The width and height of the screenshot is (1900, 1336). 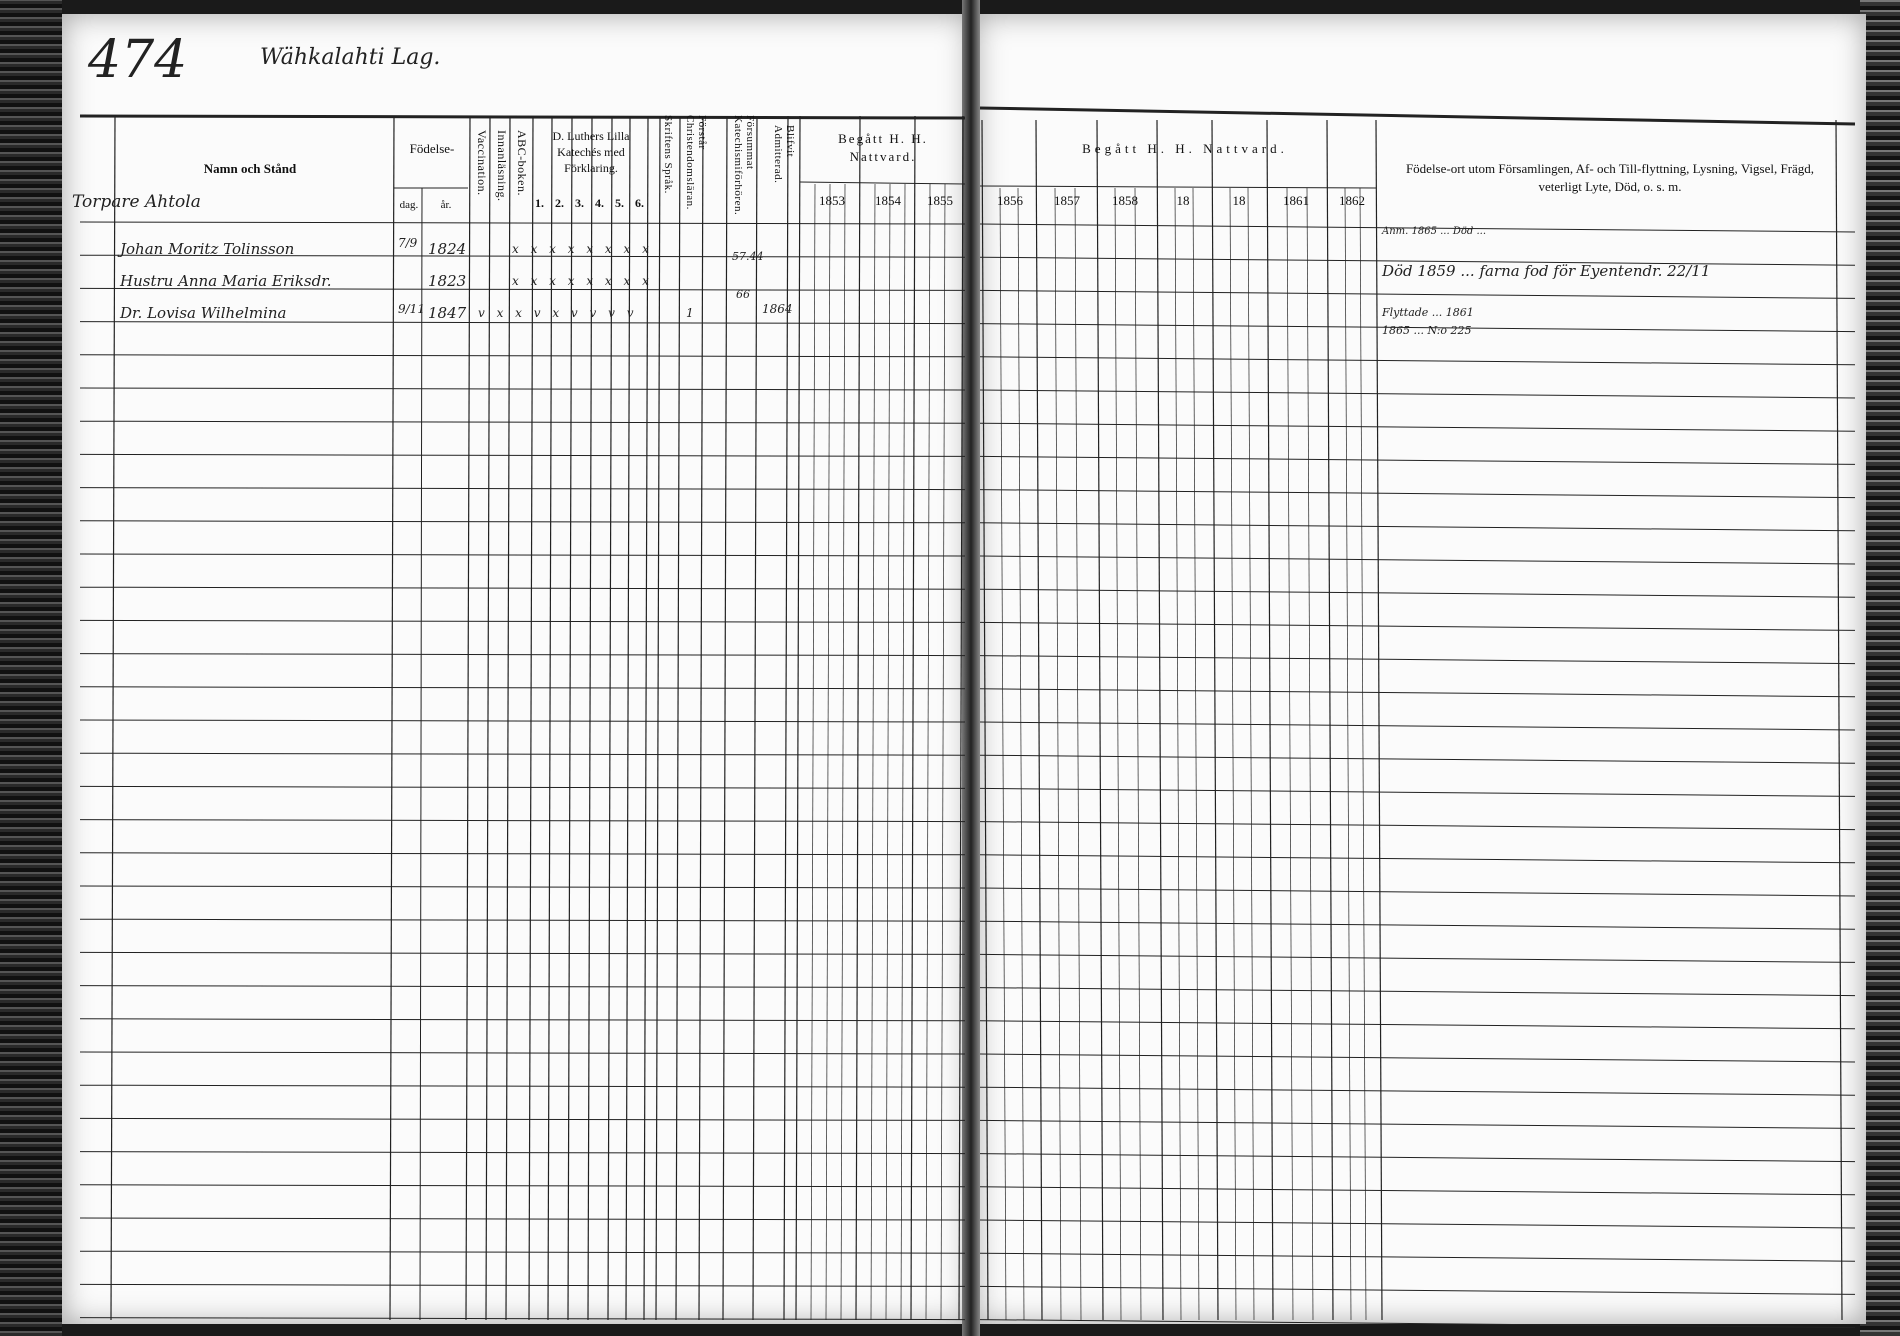 I want to click on header-forstar: Förstår Christendomsläran., so click(x=696, y=162).